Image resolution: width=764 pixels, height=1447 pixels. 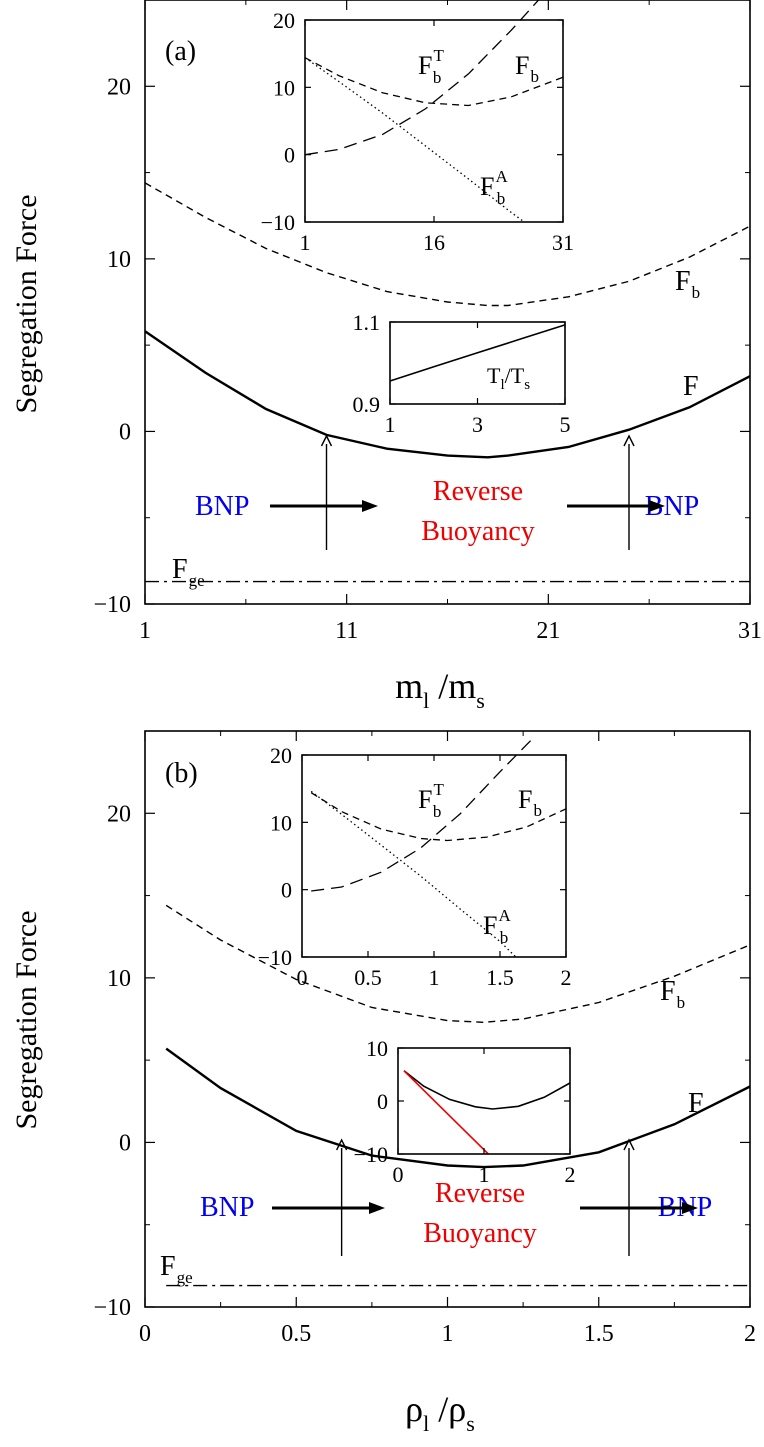 I want to click on inset-series-label-part: /T, so click(x=515, y=375).